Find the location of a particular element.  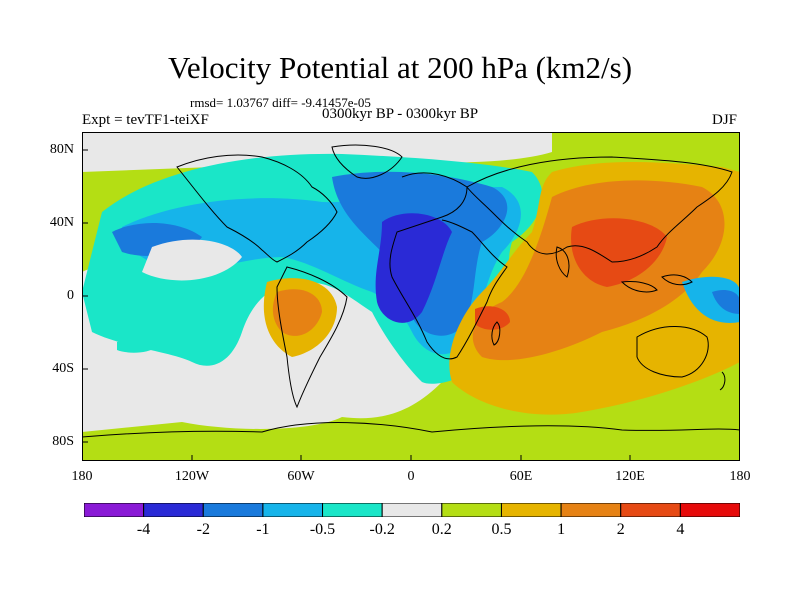

season-label: DJF is located at coordinates (725, 120).